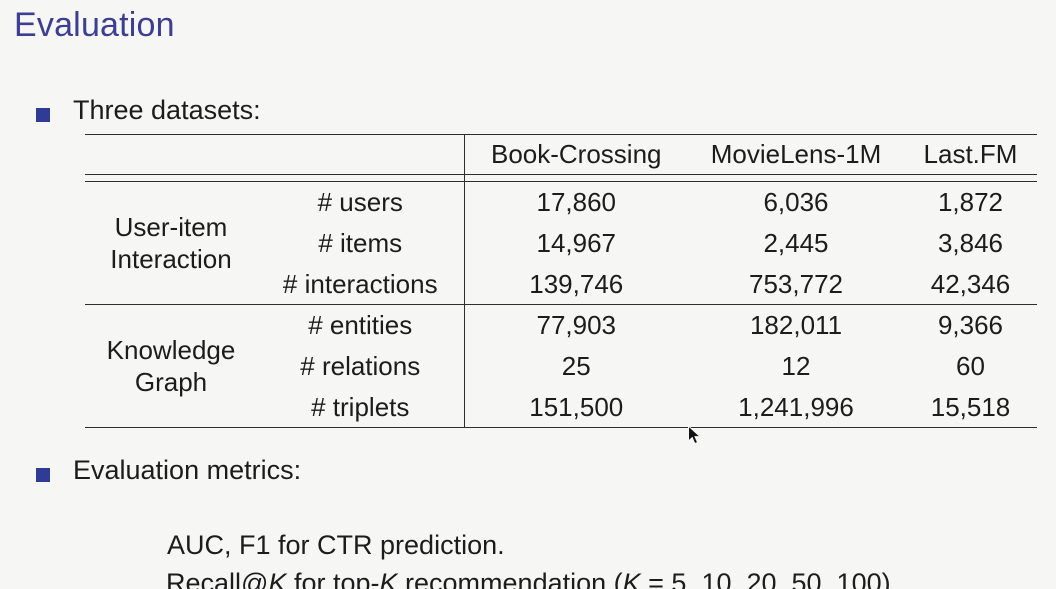 The image size is (1056, 589). Describe the element at coordinates (796, 407) in the screenshot. I see `cell-triplets-movielens: 1,241,996` at that location.